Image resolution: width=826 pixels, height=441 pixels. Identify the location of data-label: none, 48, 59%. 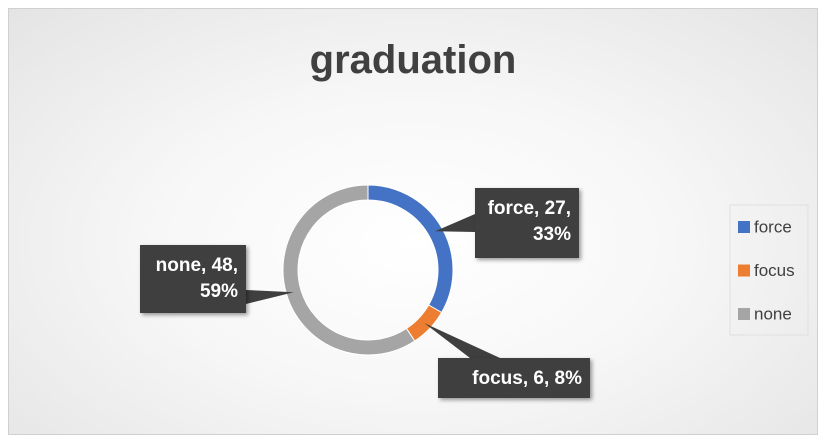
(193, 279).